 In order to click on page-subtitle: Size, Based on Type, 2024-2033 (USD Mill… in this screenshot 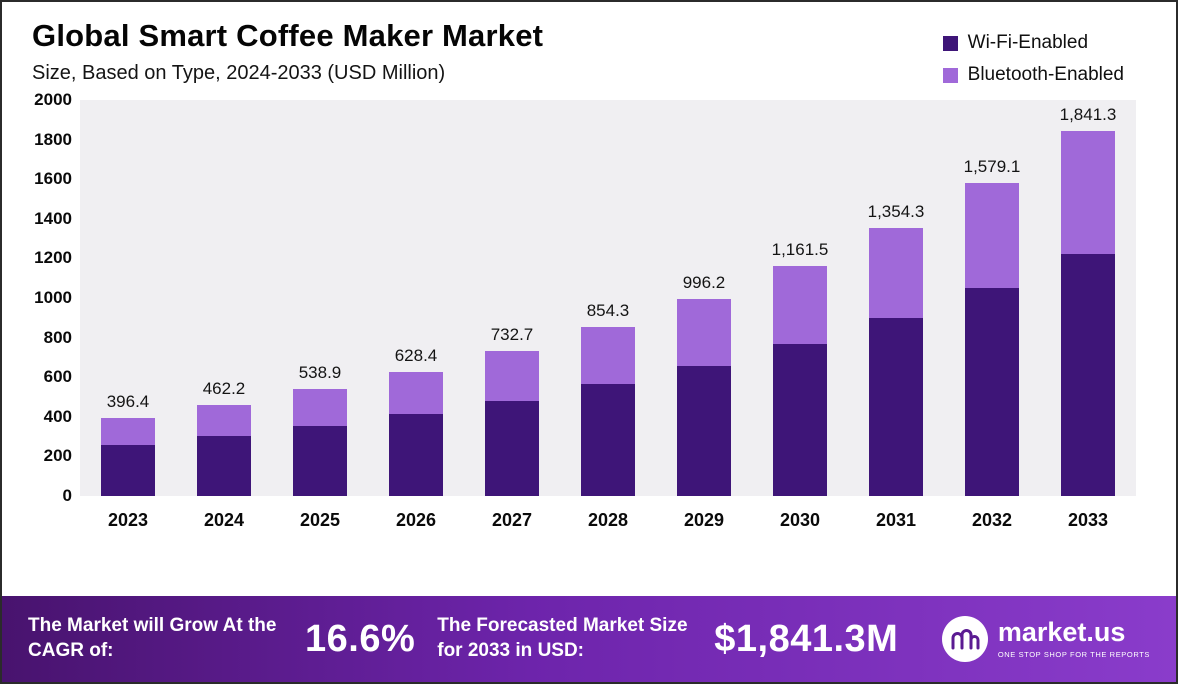, I will do `click(239, 73)`.